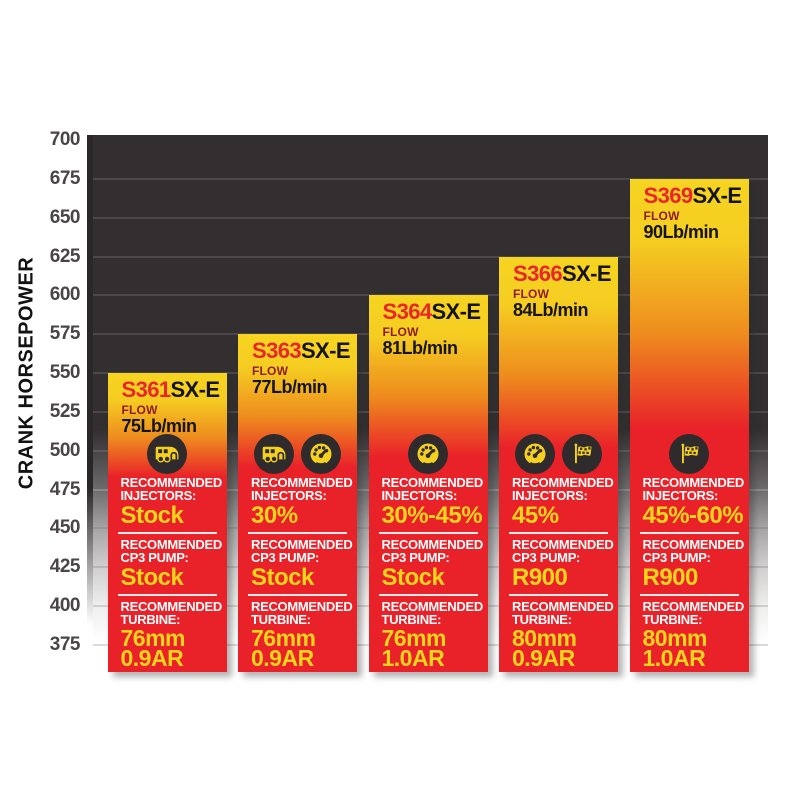 Image resolution: width=800 pixels, height=800 pixels. Describe the element at coordinates (432, 515) in the screenshot. I see `injectors-value: 30%-45%` at that location.